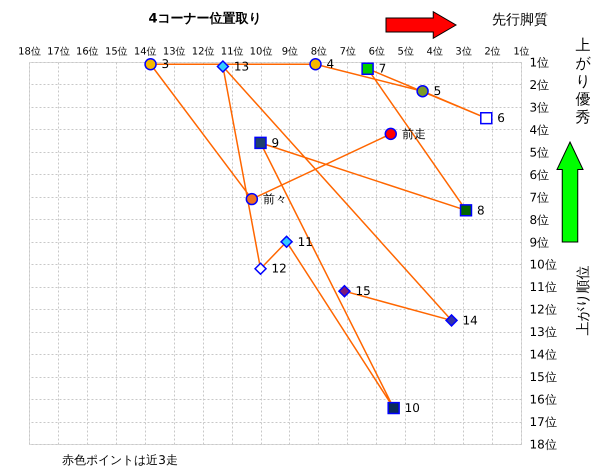 The width and height of the screenshot is (603, 470). I want to click on annotation: 8, so click(481, 210).